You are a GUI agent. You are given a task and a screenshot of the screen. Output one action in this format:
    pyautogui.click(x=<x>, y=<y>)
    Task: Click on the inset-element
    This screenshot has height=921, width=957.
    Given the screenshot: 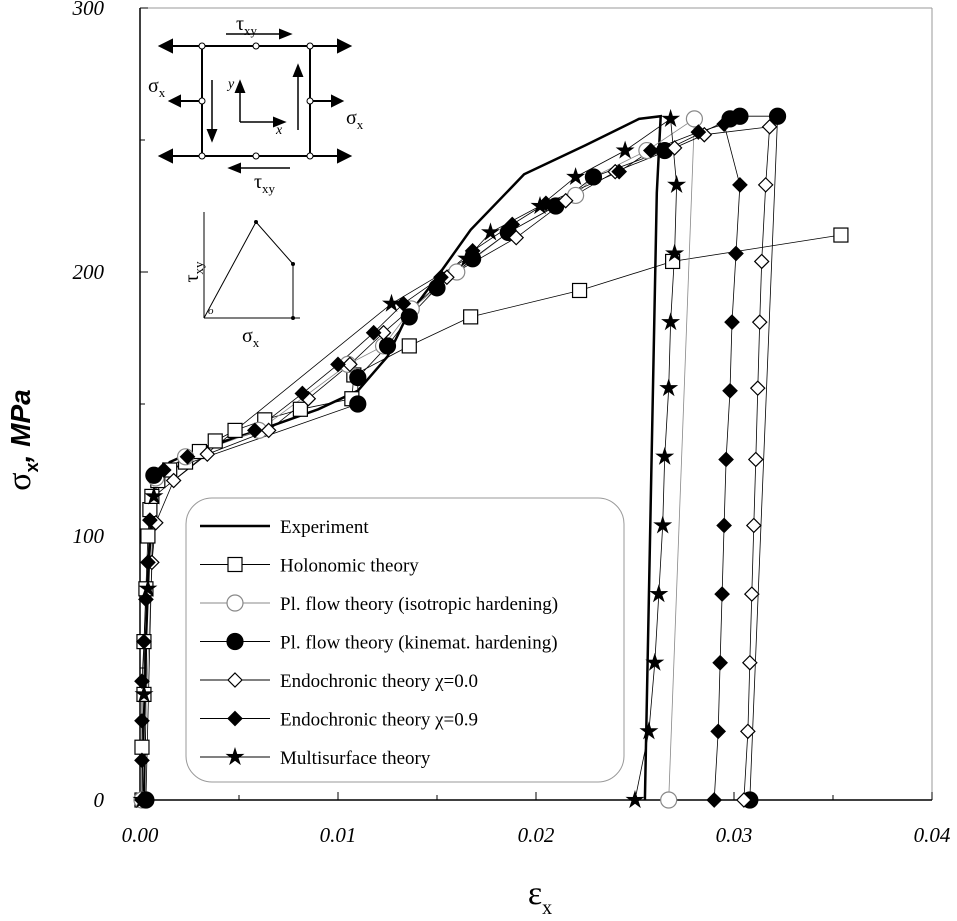 What is the action you would take?
    pyautogui.click(x=255, y=101)
    